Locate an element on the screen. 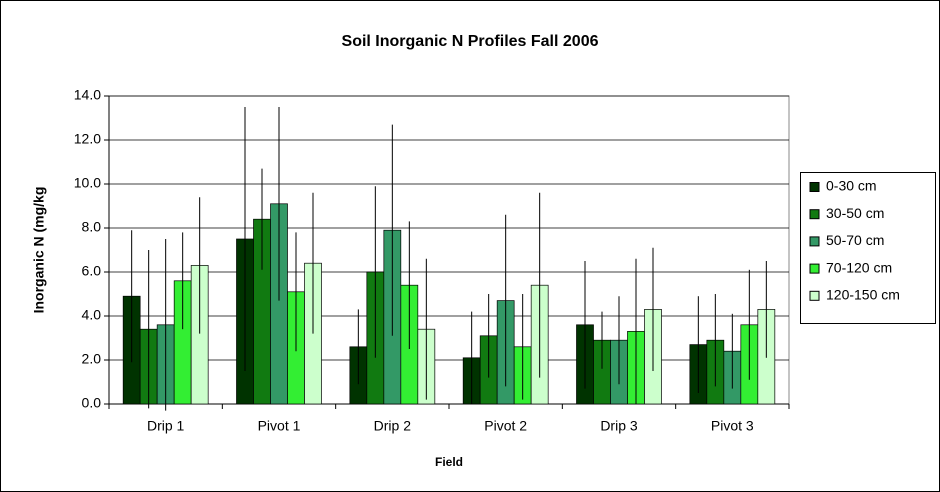  chart-title: Soil Inorganic N Profiles Fall 2006 is located at coordinates (470, 41).